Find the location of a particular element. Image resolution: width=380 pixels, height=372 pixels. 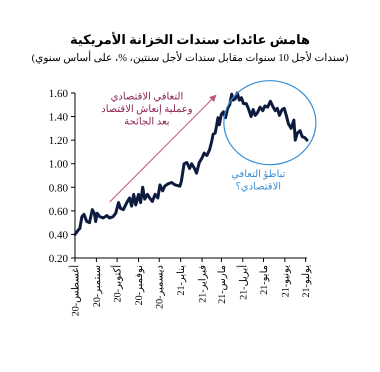

chart-title: هامش عائدات سندات الخزانة الأمريكية is located at coordinates (190, 39).